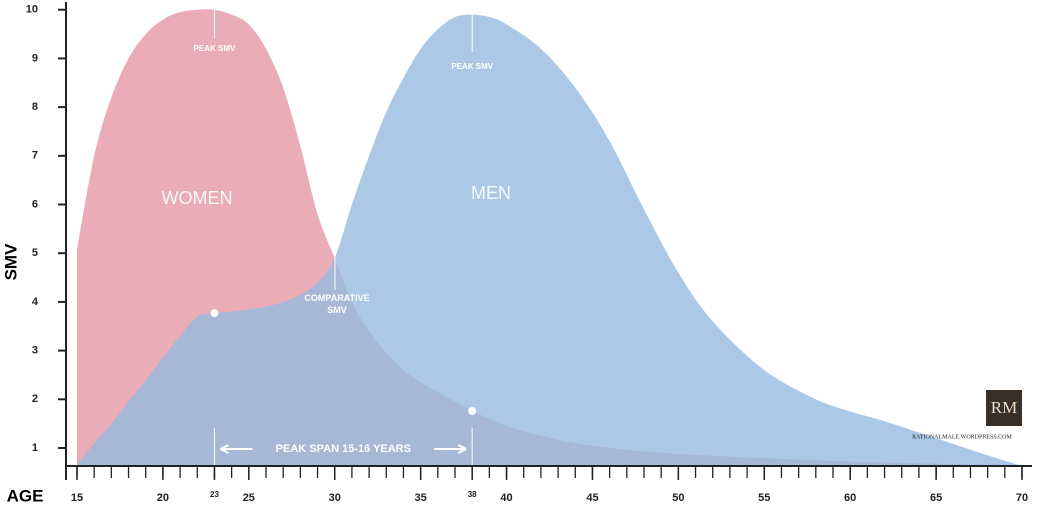 This screenshot has width=1040, height=510. What do you see at coordinates (343, 449) in the screenshot?
I see `span-label: PEAK SPAN 15-16 YEARS` at bounding box center [343, 449].